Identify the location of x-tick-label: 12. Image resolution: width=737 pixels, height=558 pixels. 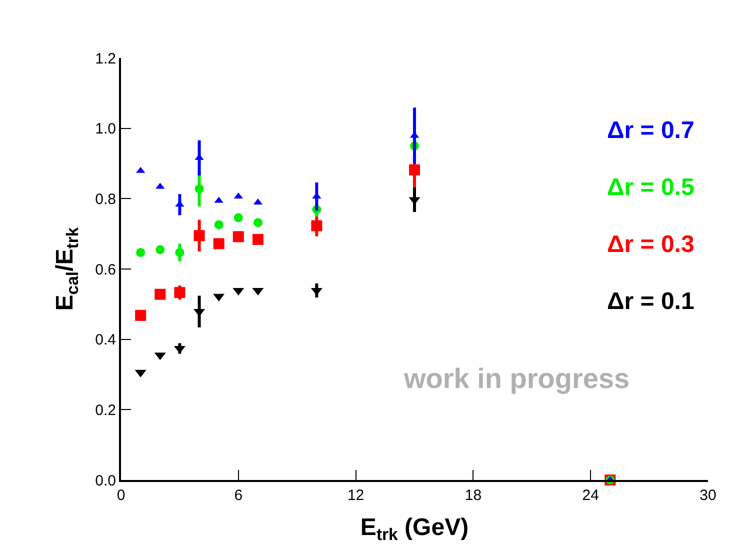
(355, 495).